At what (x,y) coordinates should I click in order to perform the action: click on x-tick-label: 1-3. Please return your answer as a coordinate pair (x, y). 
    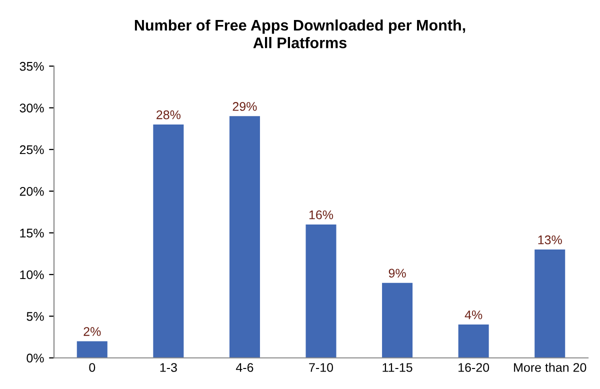
    Looking at the image, I should click on (168, 367).